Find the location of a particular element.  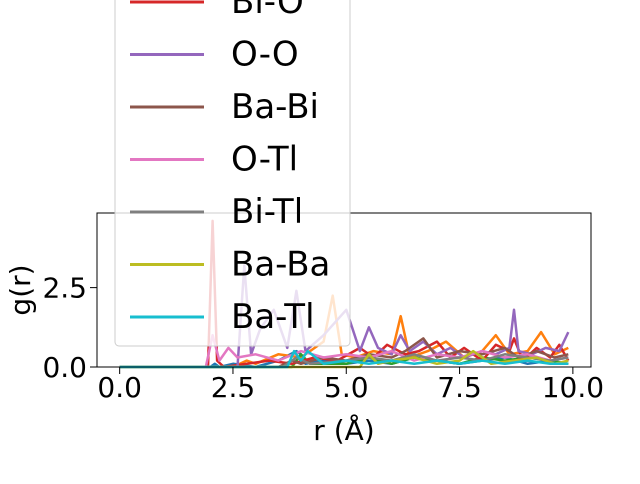

legend-label: Bi-Tl is located at coordinates (267, 212).